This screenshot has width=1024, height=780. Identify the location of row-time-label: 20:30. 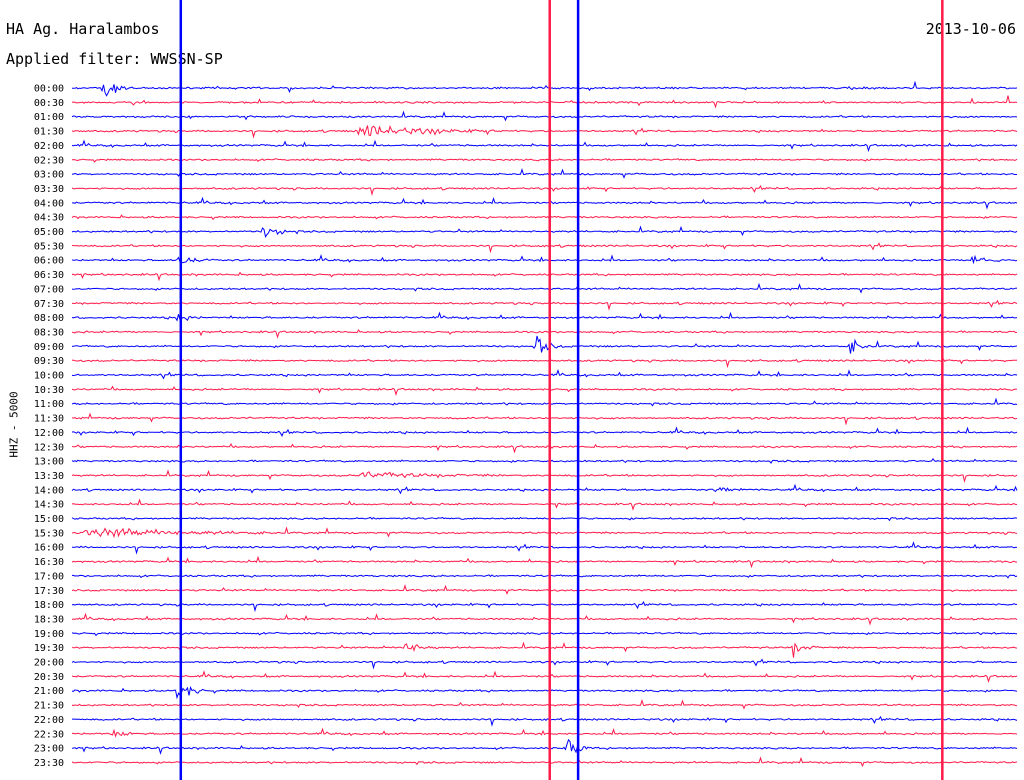
(49, 677).